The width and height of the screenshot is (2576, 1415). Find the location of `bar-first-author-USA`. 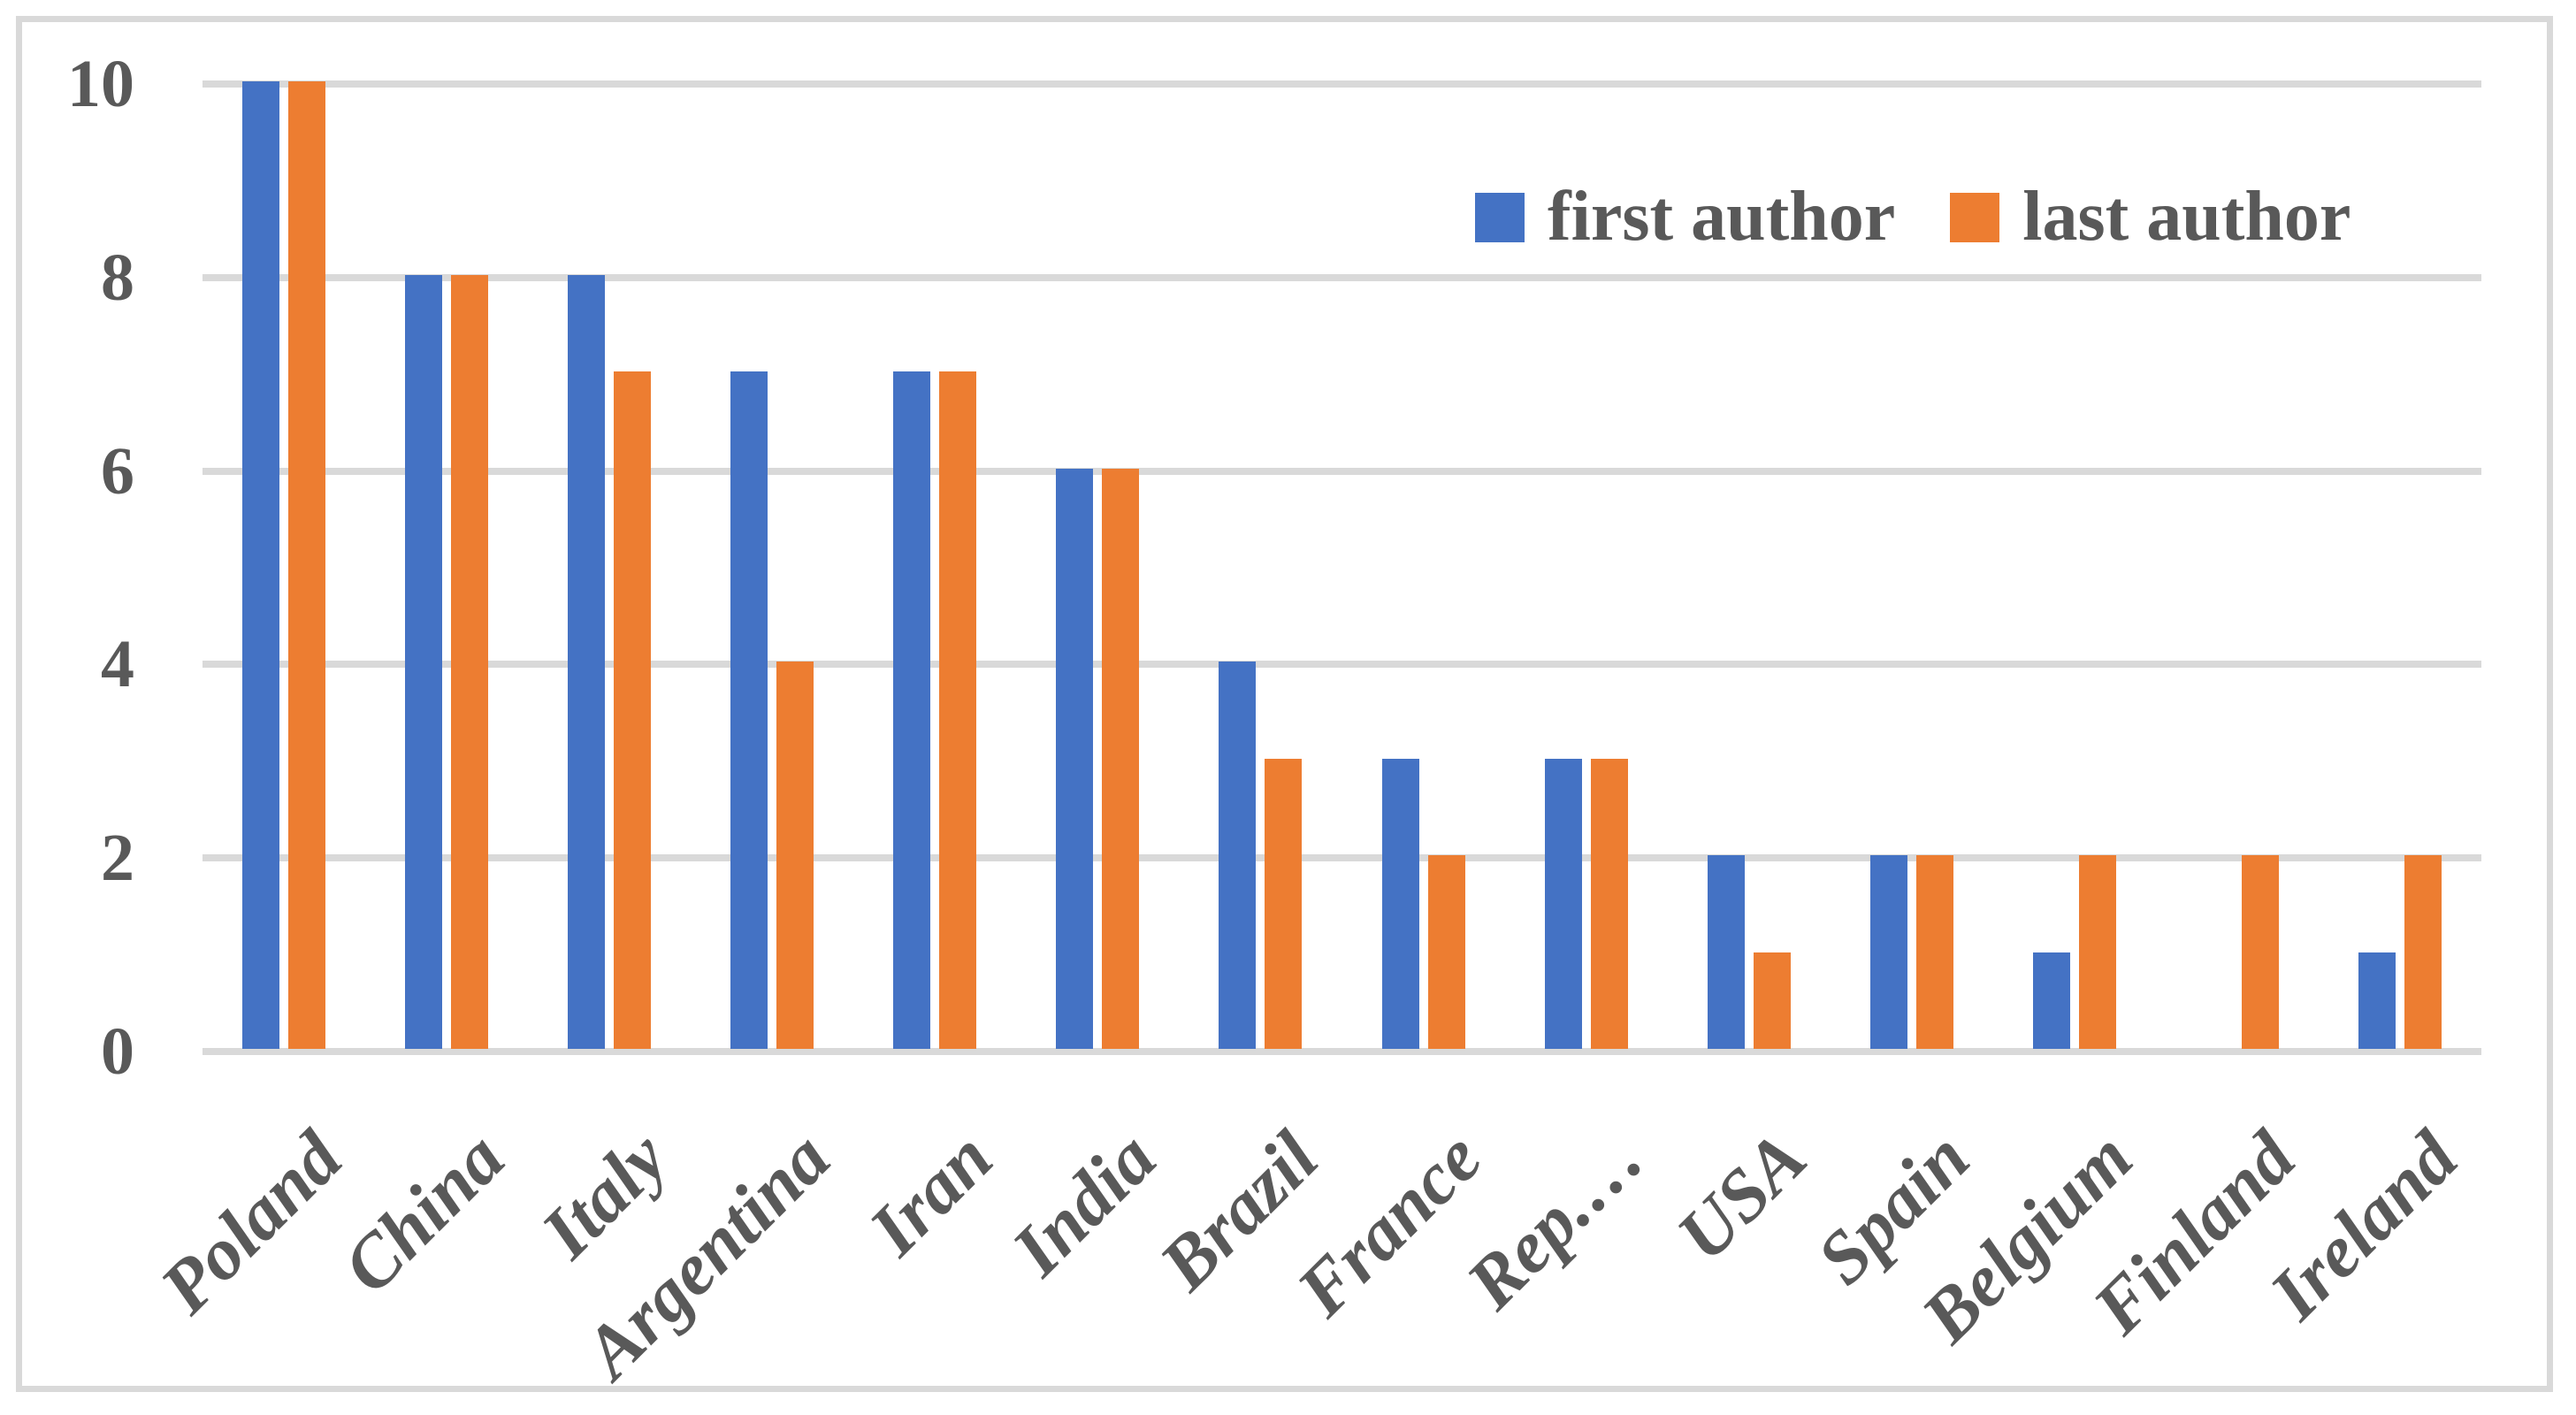

bar-first-author-USA is located at coordinates (1726, 952).